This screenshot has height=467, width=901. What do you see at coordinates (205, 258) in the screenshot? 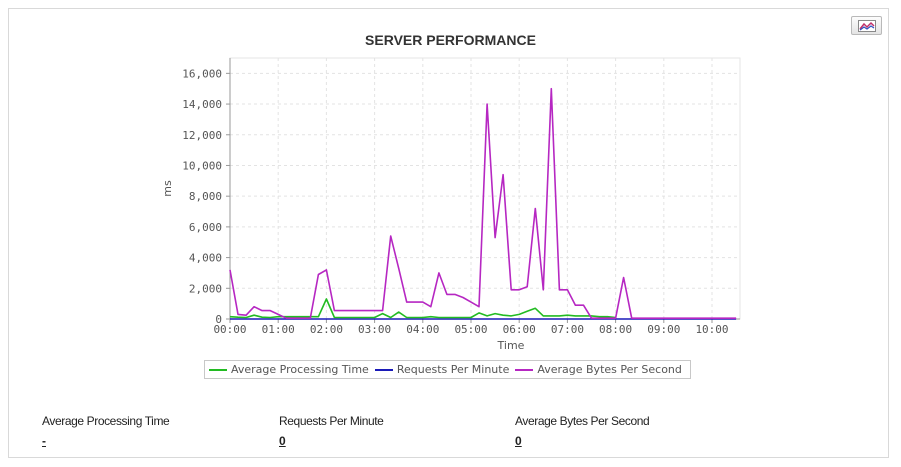
I see `y-tick-label: 4,000` at bounding box center [205, 258].